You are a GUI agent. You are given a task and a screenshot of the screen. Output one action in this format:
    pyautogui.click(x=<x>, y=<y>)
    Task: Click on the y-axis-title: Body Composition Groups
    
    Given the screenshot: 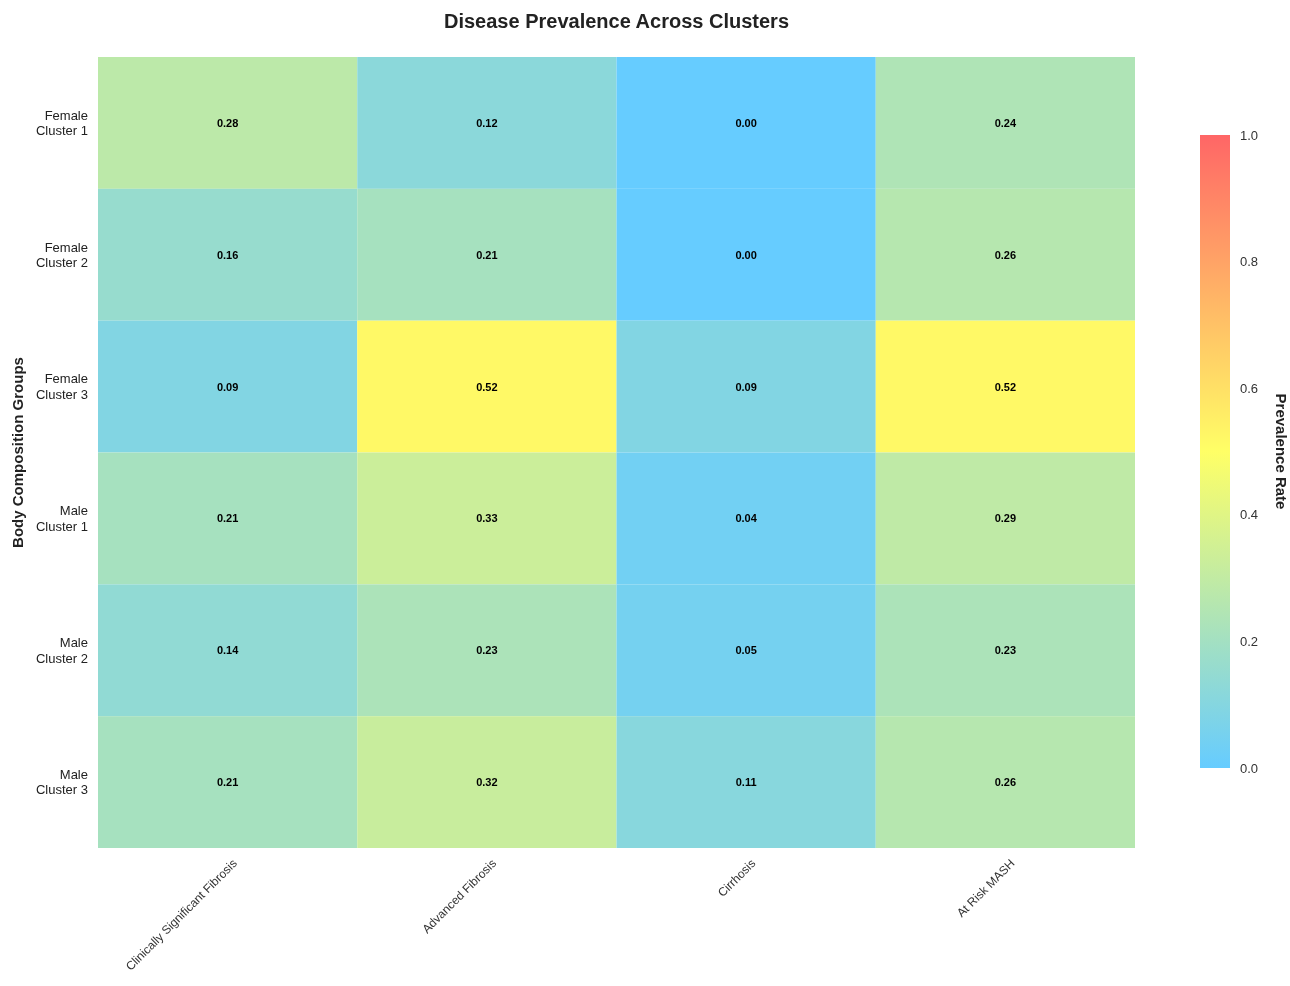 What is the action you would take?
    pyautogui.click(x=17, y=452)
    